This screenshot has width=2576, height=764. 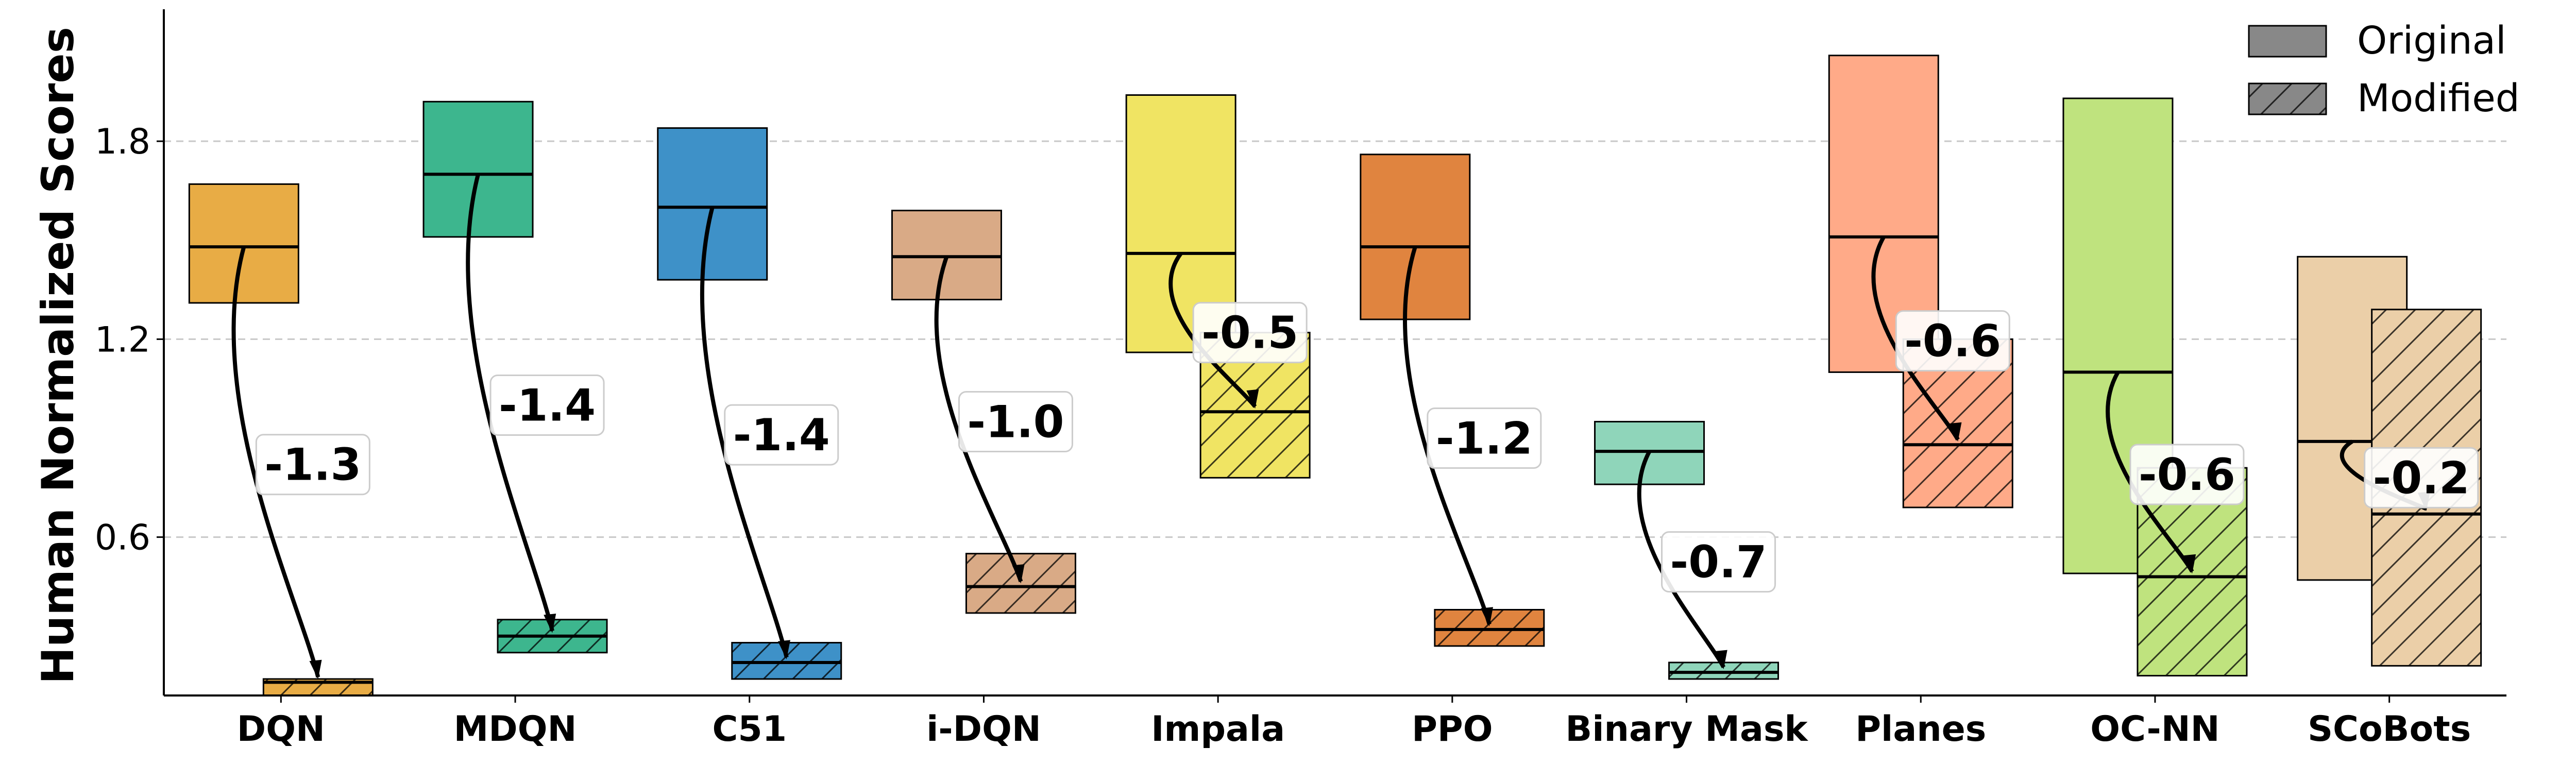 I want to click on x-tick-label: Planes, so click(x=1920, y=729).